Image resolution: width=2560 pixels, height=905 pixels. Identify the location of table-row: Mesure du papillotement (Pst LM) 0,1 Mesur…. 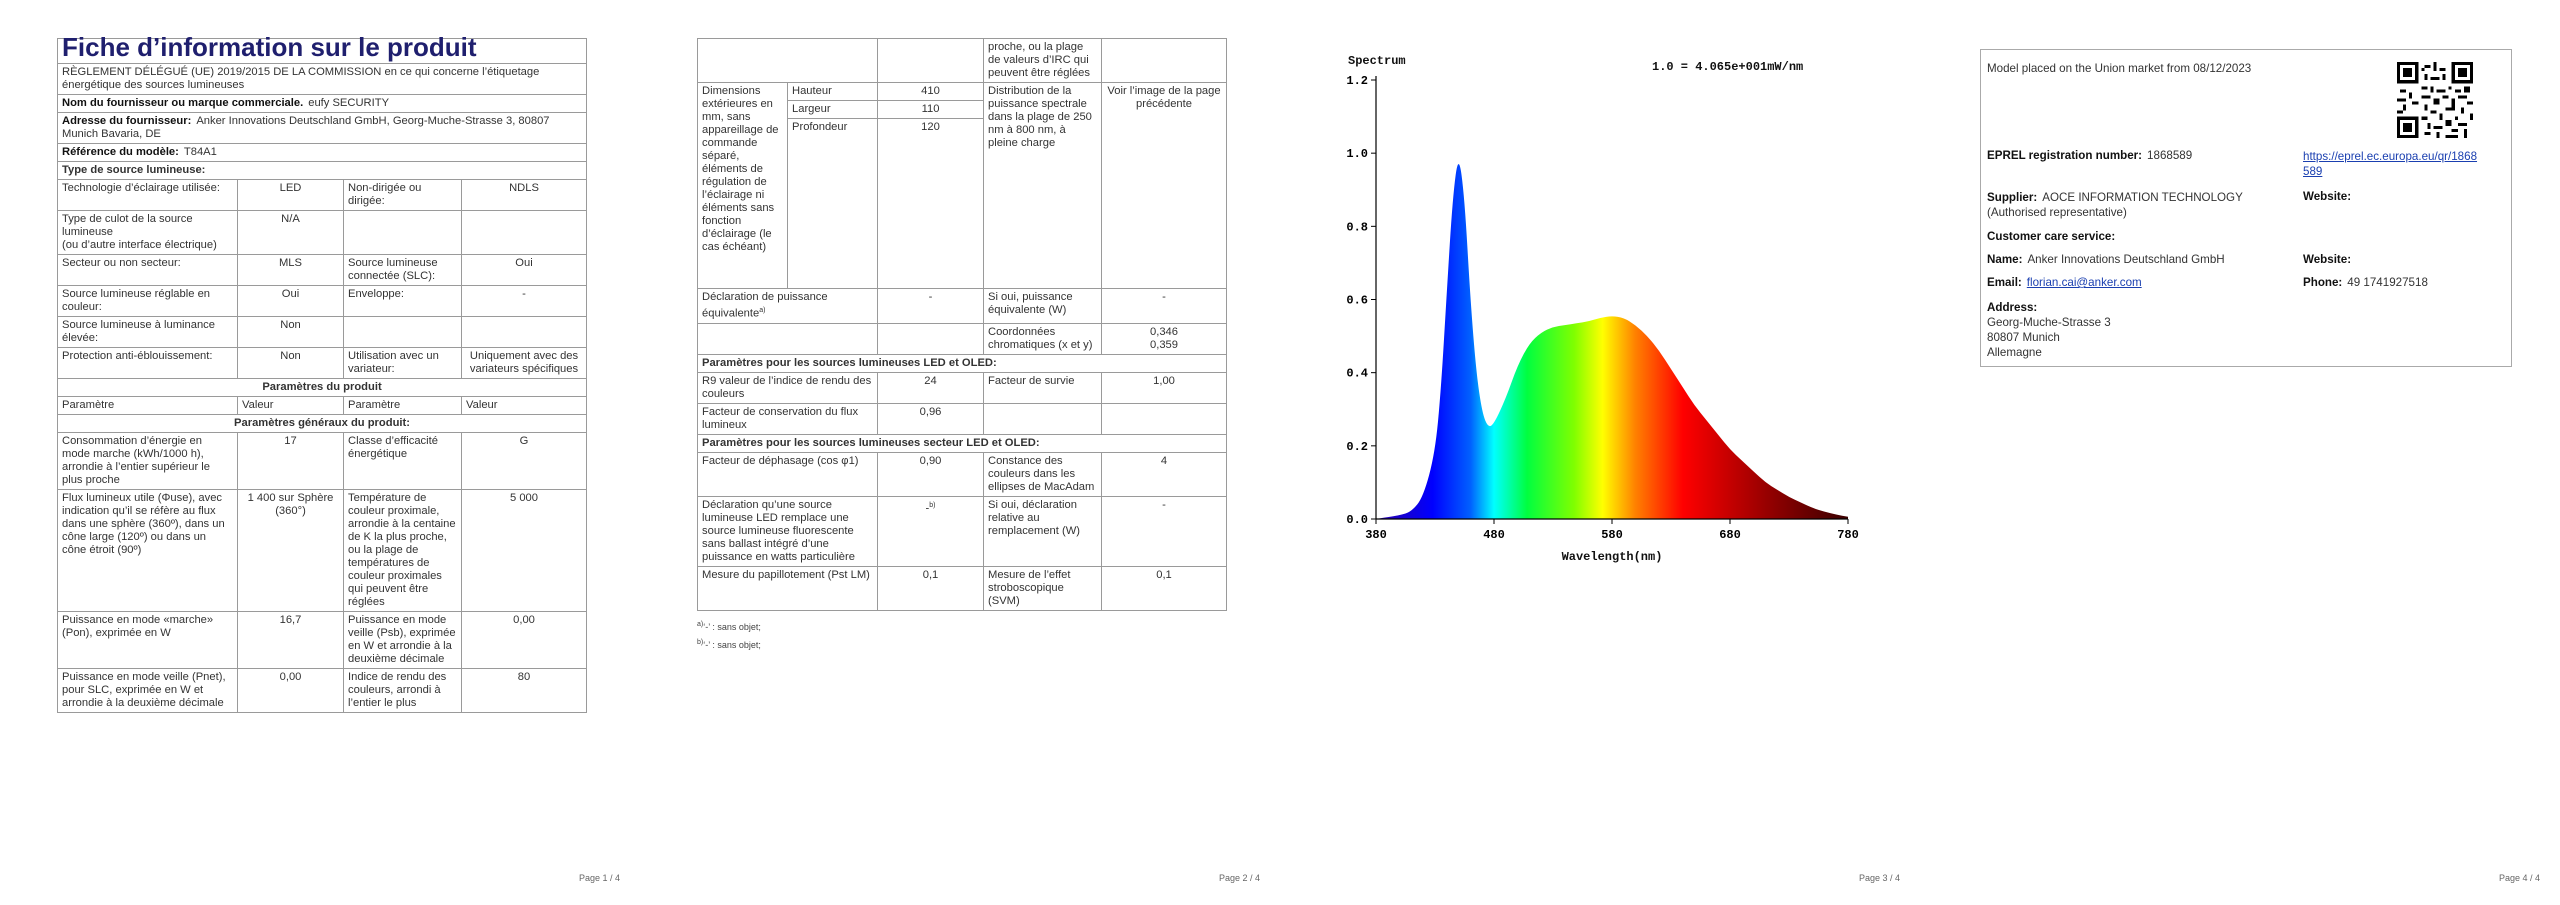
(962, 588).